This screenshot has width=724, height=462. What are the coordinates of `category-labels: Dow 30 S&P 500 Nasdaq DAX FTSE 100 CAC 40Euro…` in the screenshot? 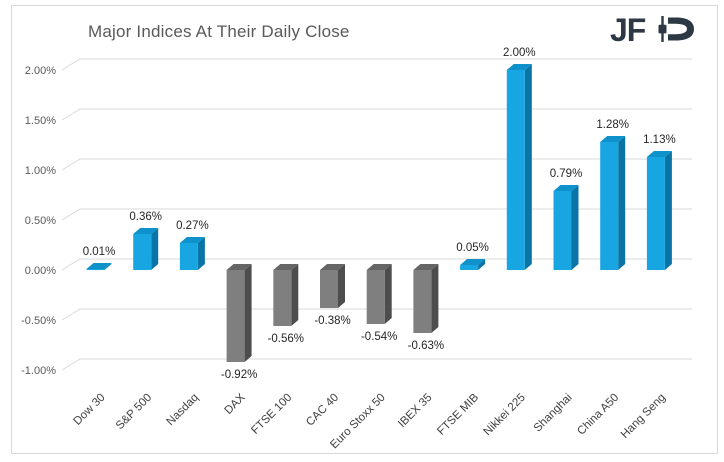 It's located at (370, 421).